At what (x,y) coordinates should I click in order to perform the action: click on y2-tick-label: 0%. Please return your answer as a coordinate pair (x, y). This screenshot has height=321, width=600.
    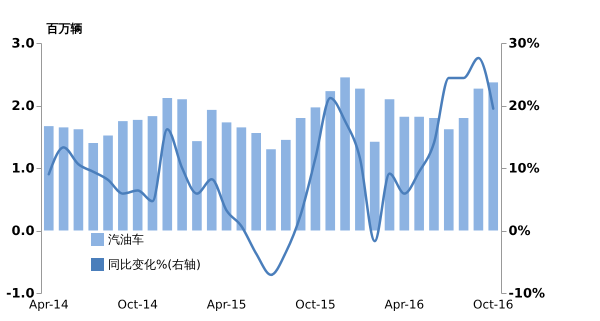
    Looking at the image, I should click on (519, 231).